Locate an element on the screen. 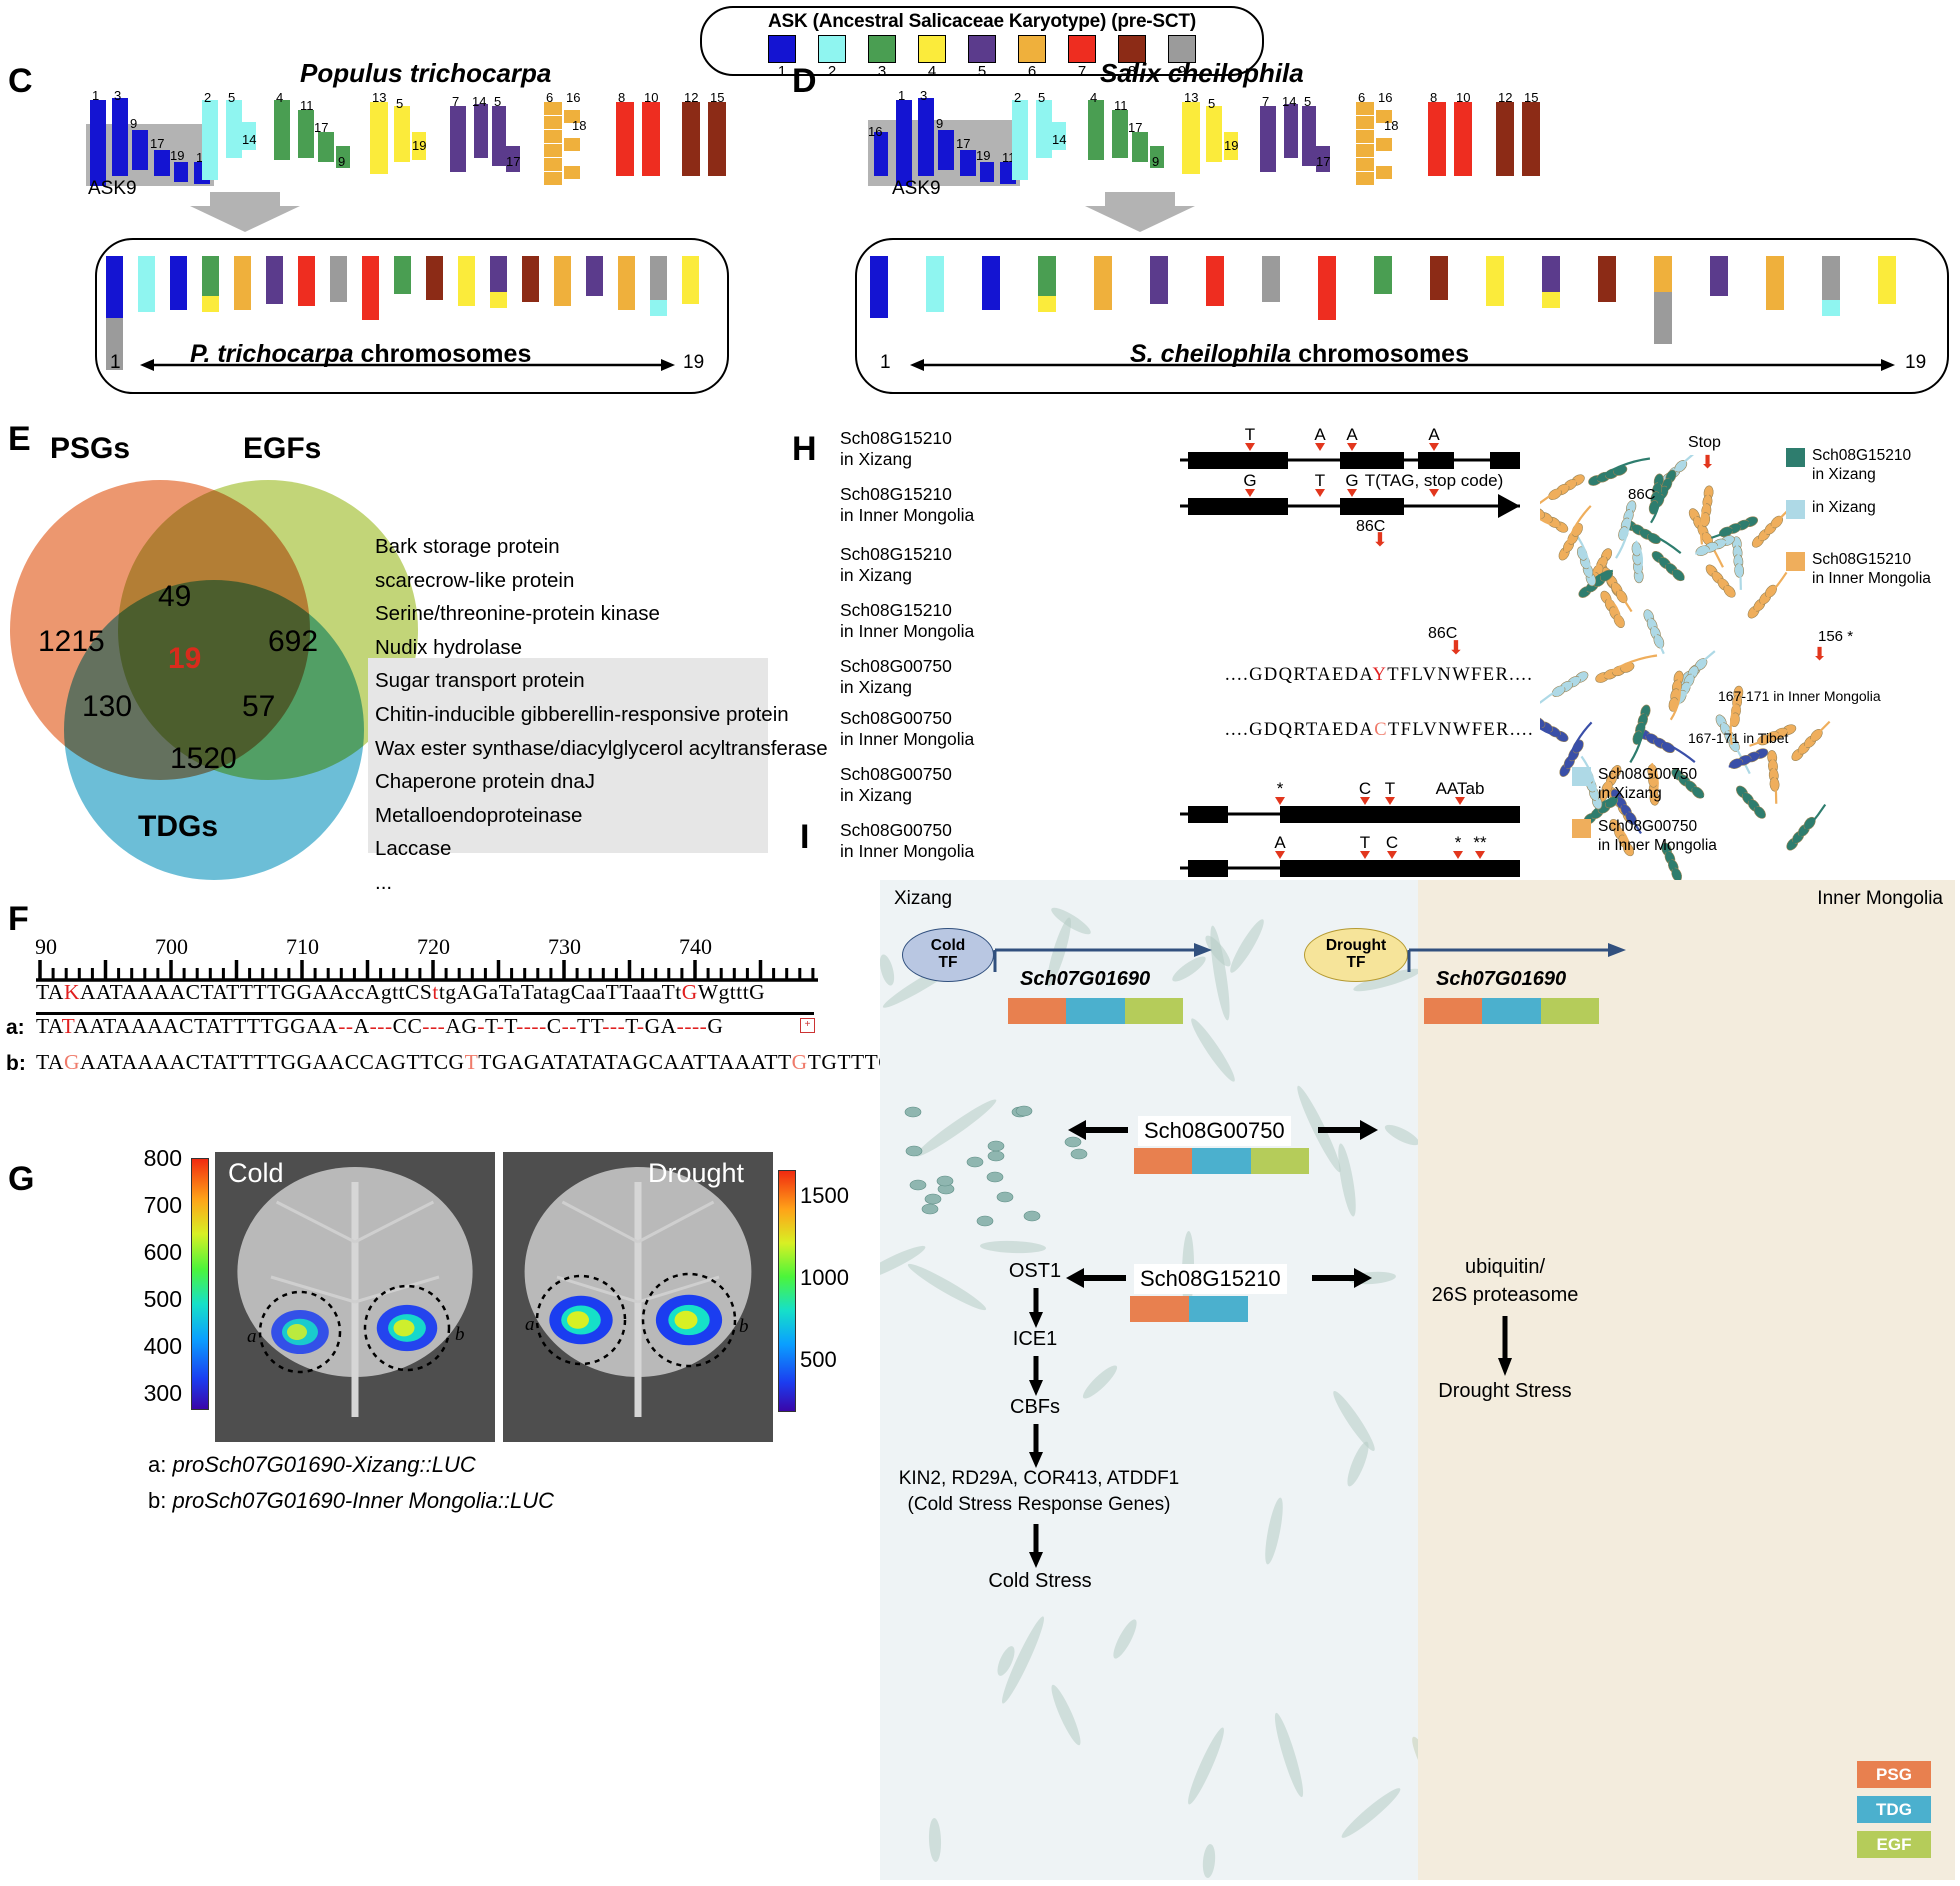 This screenshot has width=1960, height=1886. protein-list-item: Metalloendoproteinase is located at coordinates (479, 815).